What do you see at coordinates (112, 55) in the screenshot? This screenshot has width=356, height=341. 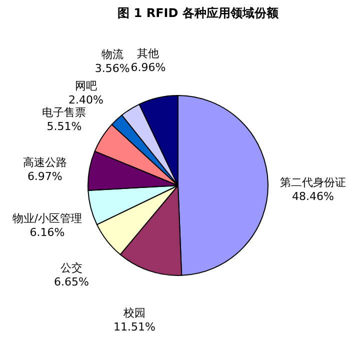 I see `slice-label: 物流` at bounding box center [112, 55].